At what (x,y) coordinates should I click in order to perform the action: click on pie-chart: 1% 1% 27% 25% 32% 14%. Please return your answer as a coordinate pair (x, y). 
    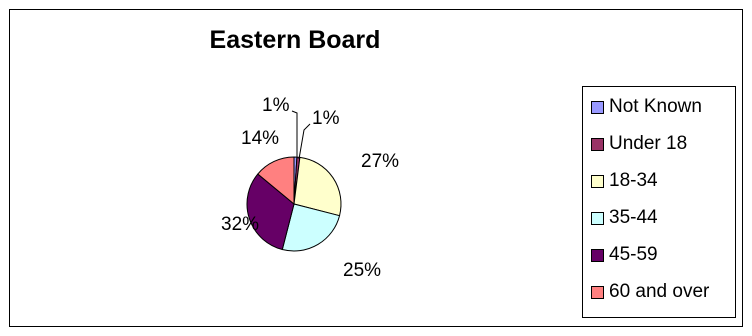
    Looking at the image, I should click on (310, 188).